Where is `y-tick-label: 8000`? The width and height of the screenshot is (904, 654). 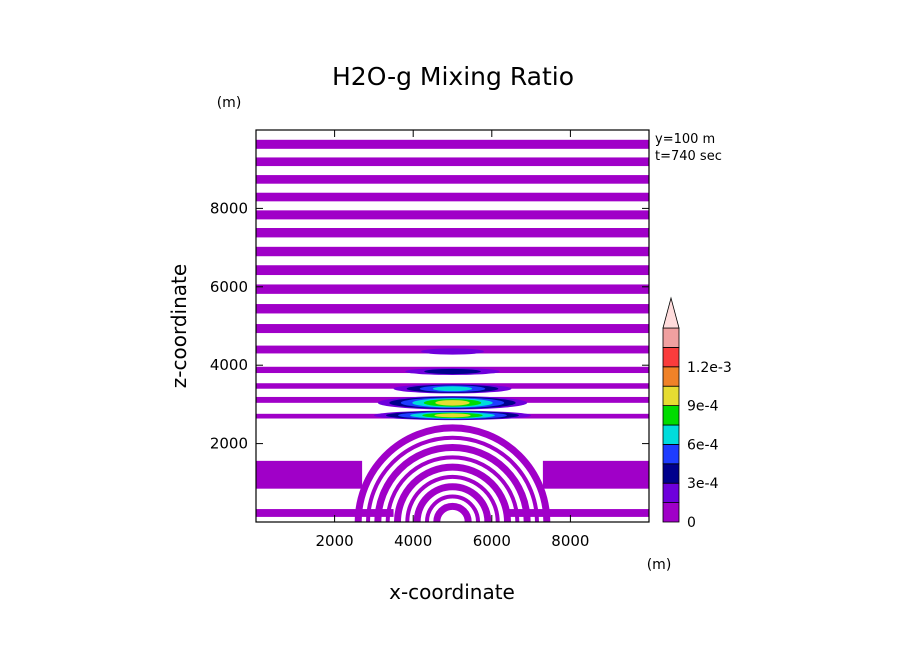 y-tick-label: 8000 is located at coordinates (229, 208).